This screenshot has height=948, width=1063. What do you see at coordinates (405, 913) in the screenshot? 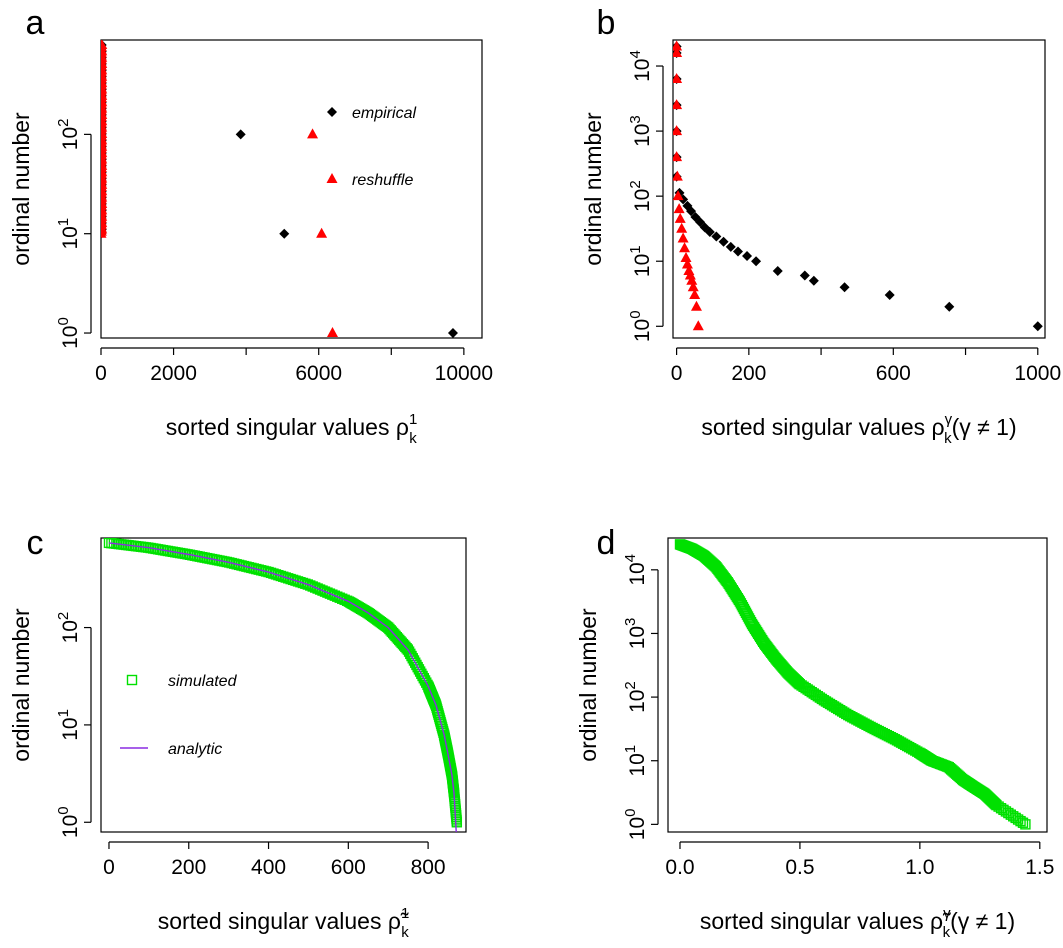
I see `x-label-sup: 1` at bounding box center [405, 913].